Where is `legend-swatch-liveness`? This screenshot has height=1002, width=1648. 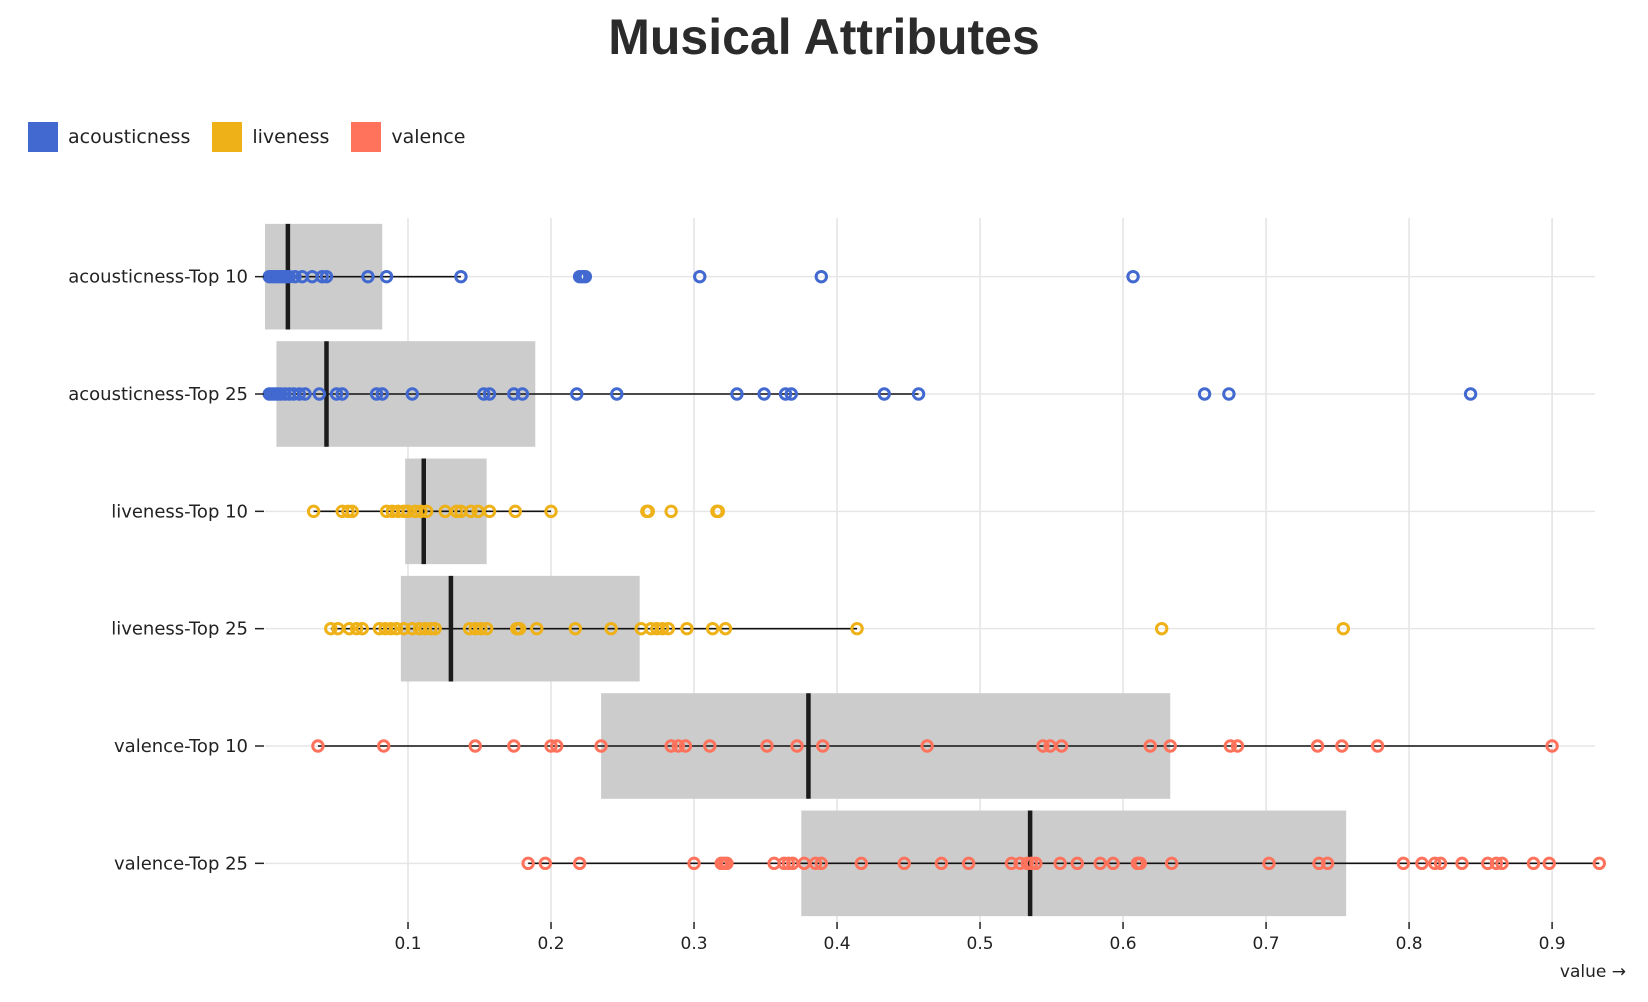
legend-swatch-liveness is located at coordinates (227, 137).